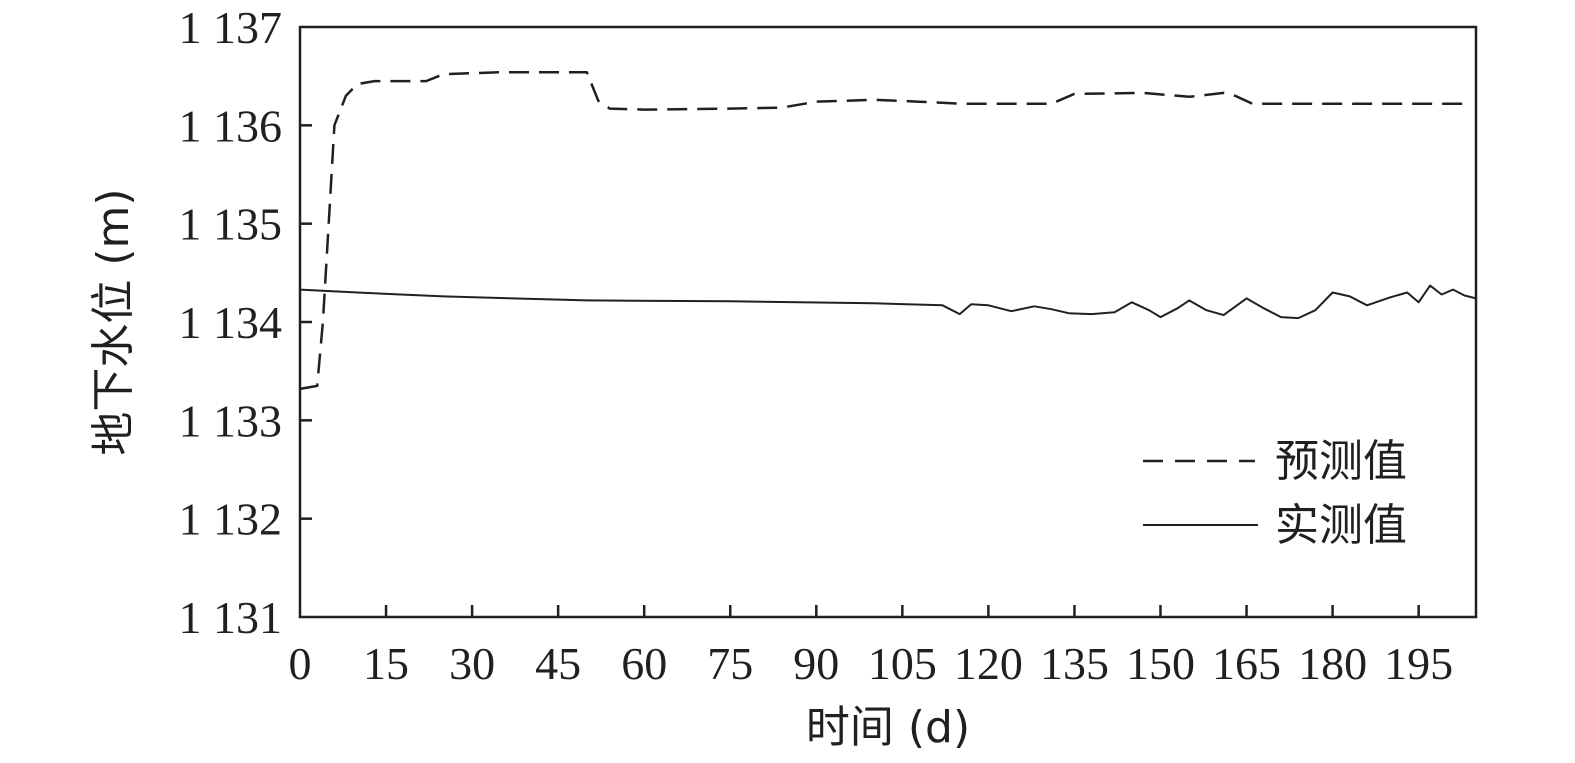 Image resolution: width=1575 pixels, height=763 pixels. Describe the element at coordinates (1160, 663) in the screenshot. I see `x-tick-label: 150` at that location.